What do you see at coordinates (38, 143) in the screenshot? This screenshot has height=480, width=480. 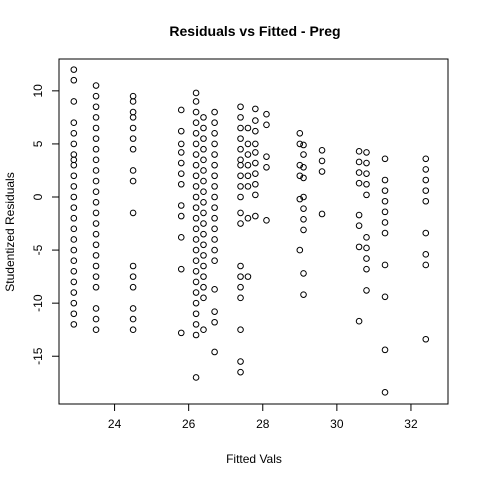 I see `y-tick-label: 5` at bounding box center [38, 143].